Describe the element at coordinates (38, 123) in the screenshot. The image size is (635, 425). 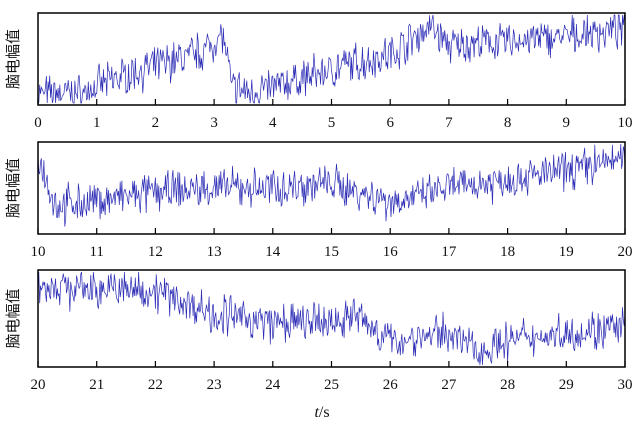
I see `x-tick-label: 0` at that location.